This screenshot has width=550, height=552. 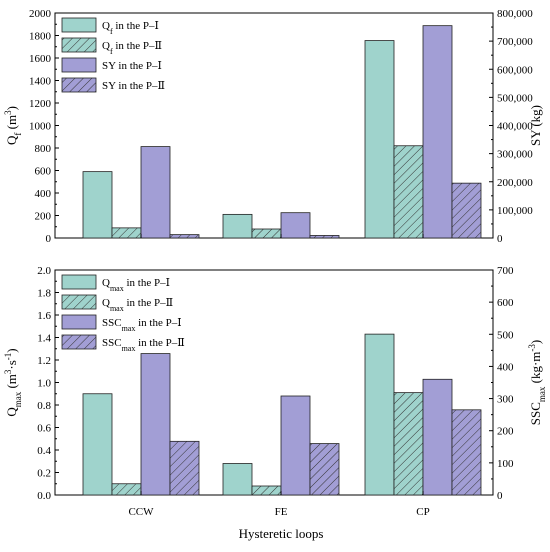 What do you see at coordinates (44, 361) in the screenshot?
I see `left-tick-label: 1.2` at bounding box center [44, 361].